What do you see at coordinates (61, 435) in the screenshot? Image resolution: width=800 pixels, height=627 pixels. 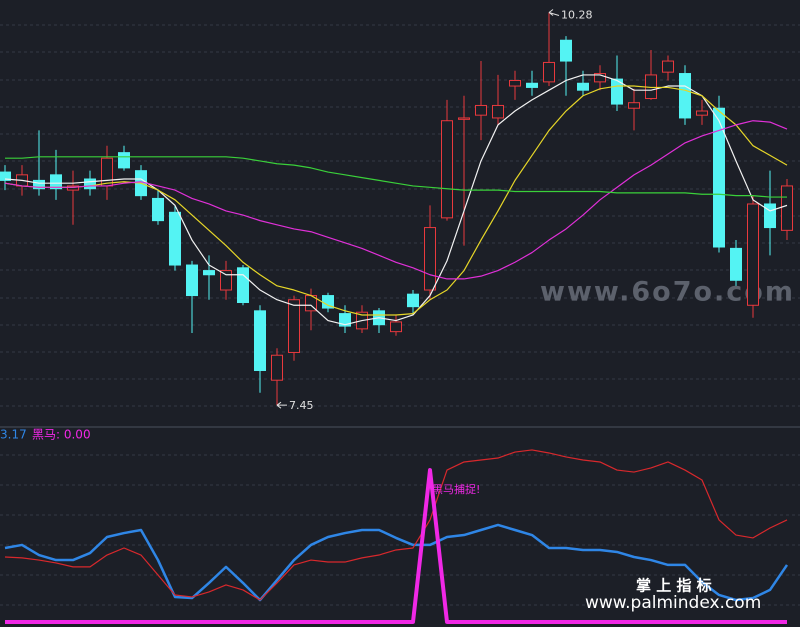 I see `indicator-label: 黑马: 0.00` at bounding box center [61, 435].